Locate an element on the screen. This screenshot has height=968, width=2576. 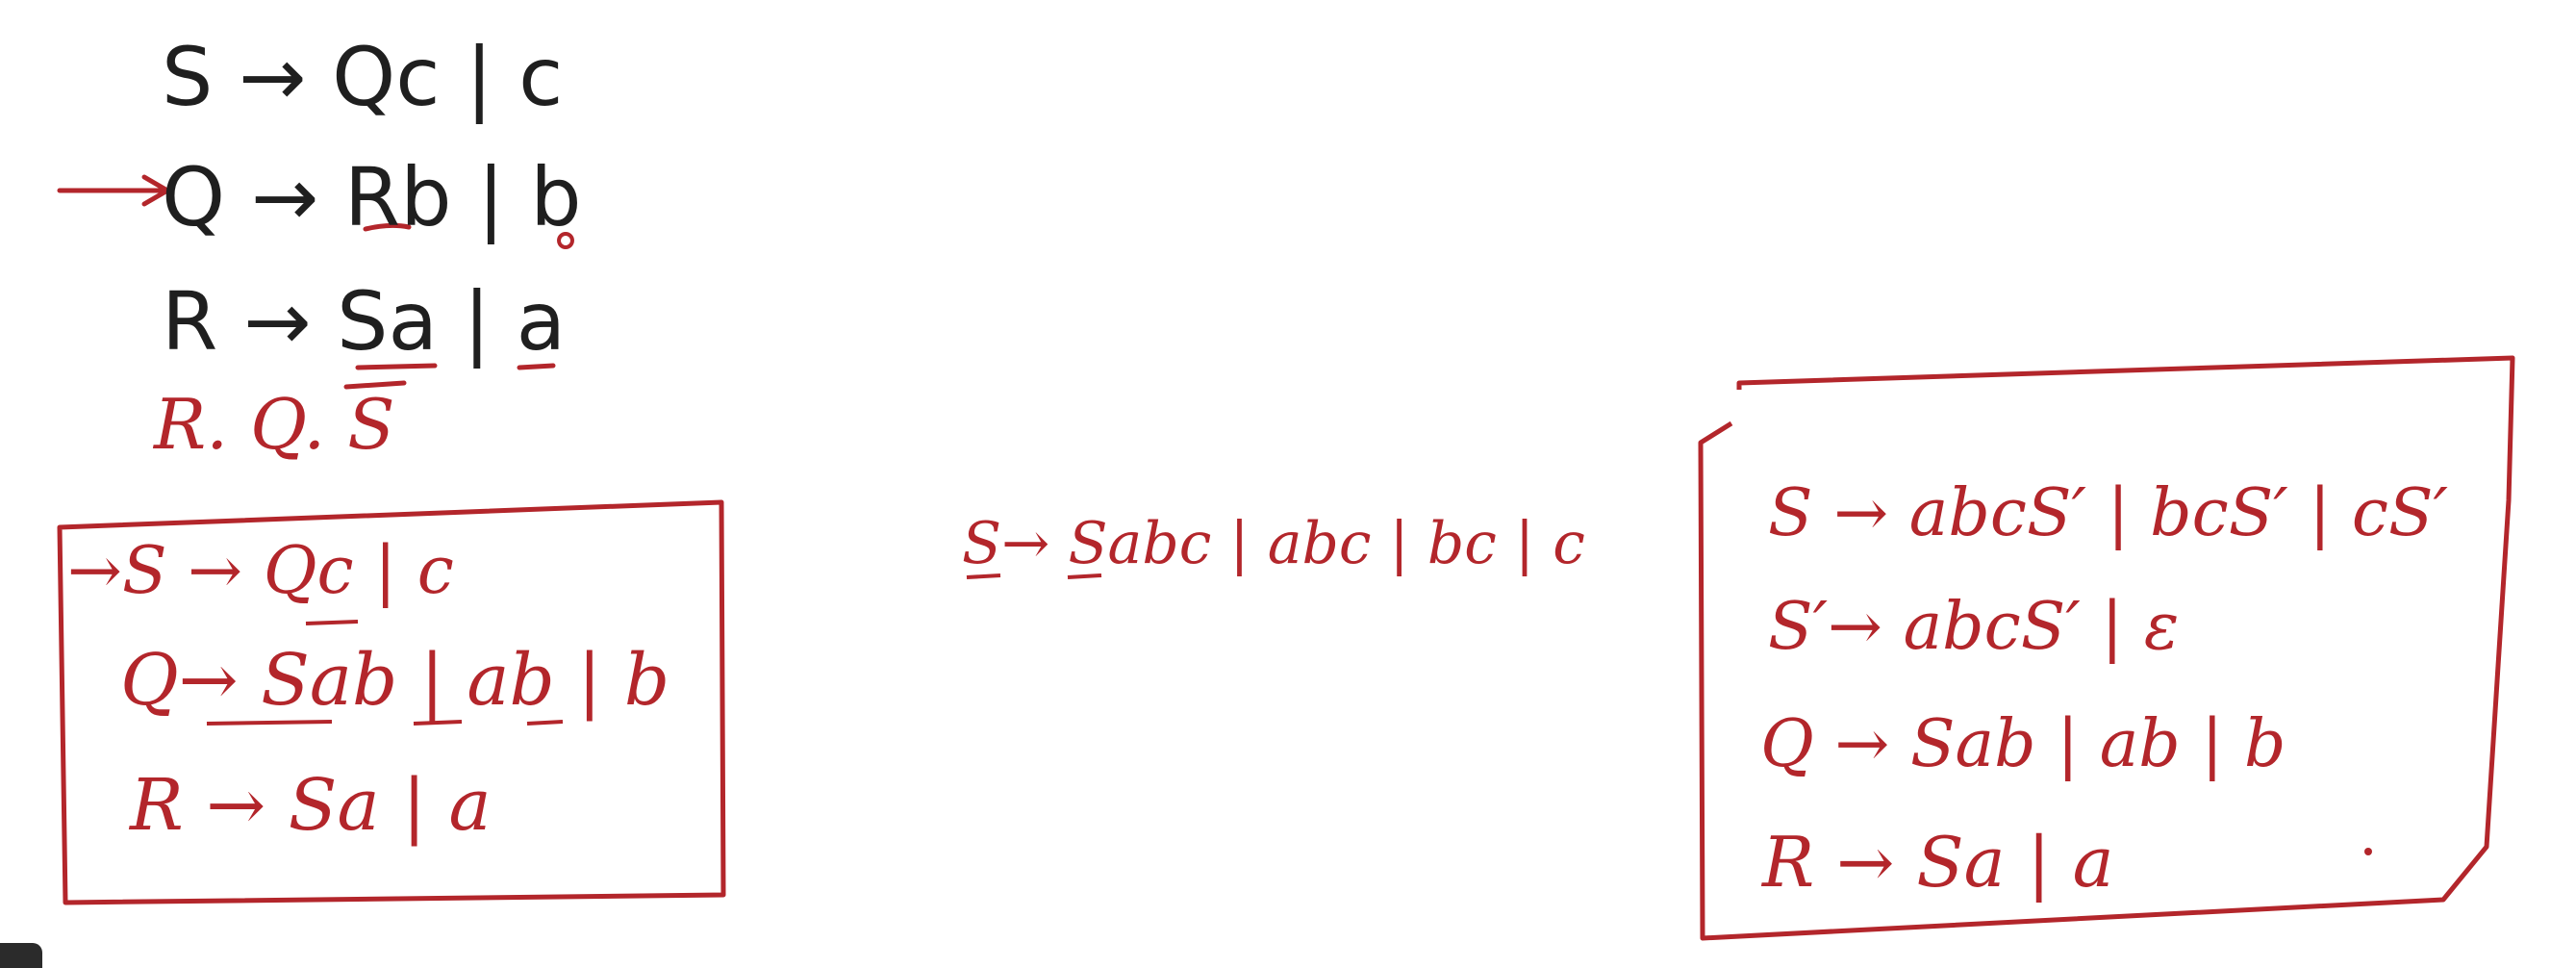
middle-rule-s: S→ Sabc | abc | bc | c is located at coordinates (1273, 543).